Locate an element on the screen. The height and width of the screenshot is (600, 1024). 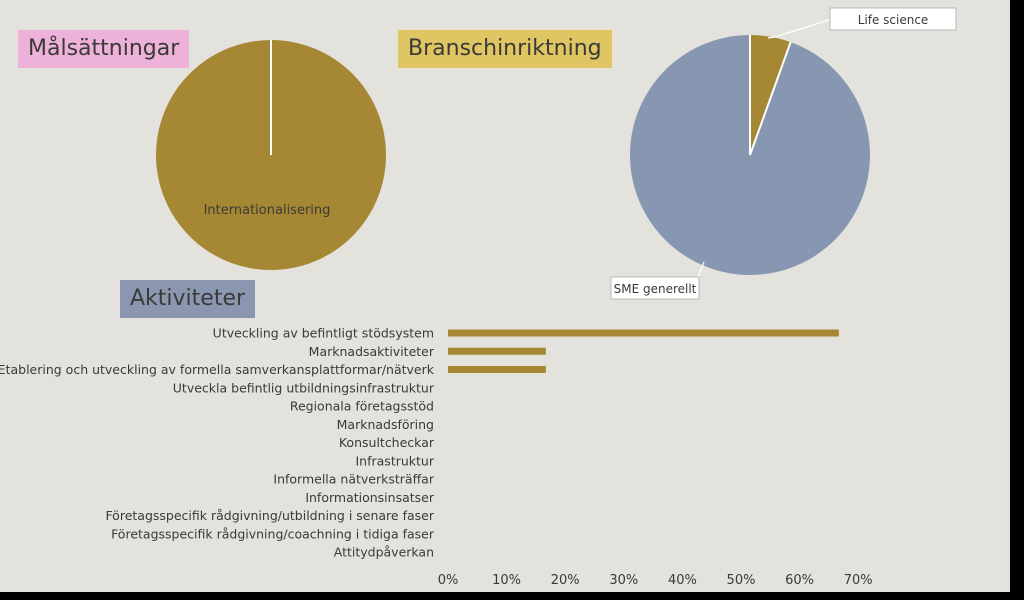
pie-label-life-science: Life science is located at coordinates (893, 20).